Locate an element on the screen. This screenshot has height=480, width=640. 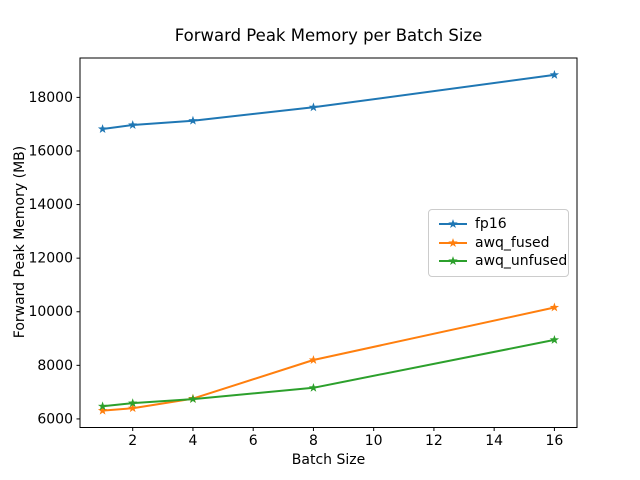
legend-label: fp16 is located at coordinates (491, 224).